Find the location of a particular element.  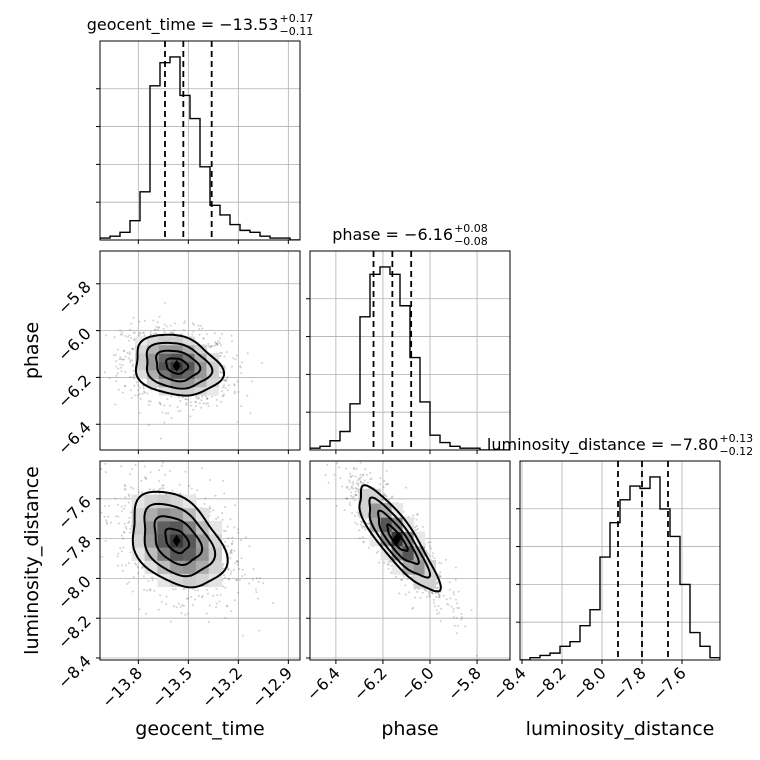

density-peak is located at coordinates (176, 365).